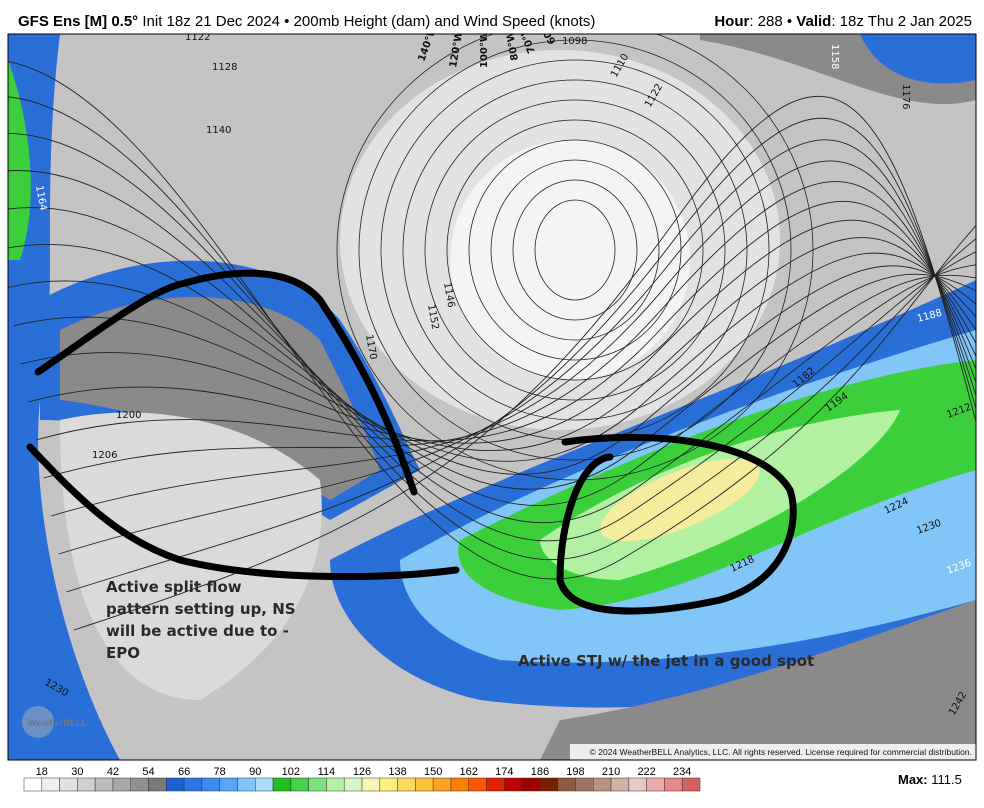  What do you see at coordinates (772, 21) in the screenshot?
I see `hour-text: : 288 •` at bounding box center [772, 21].